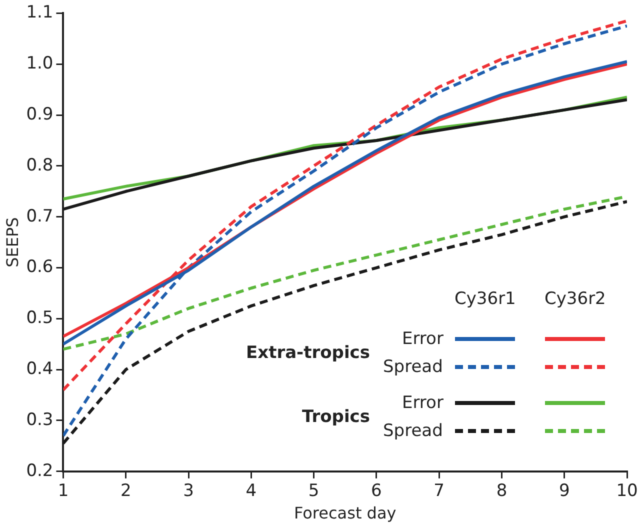  Describe the element at coordinates (40, 318) in the screenshot. I see `y-tick-label: 0.5` at that location.